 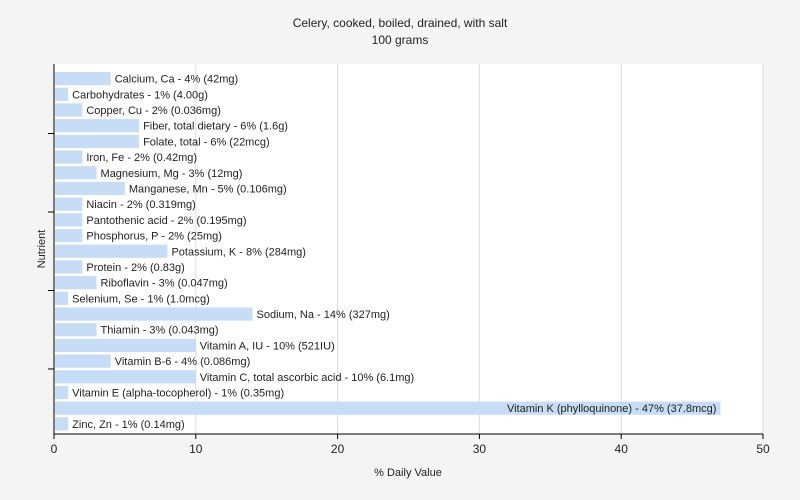 I want to click on bar-label: Calcium, Ca - 4% (42mg), so click(x=176, y=80).